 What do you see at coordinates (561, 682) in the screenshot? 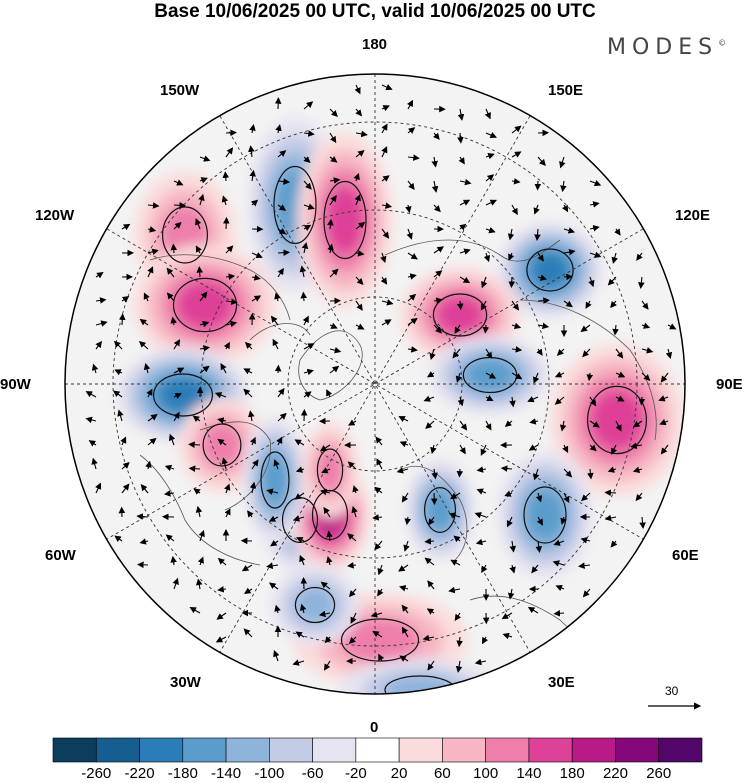
I see `label-30e: 30E` at bounding box center [561, 682].